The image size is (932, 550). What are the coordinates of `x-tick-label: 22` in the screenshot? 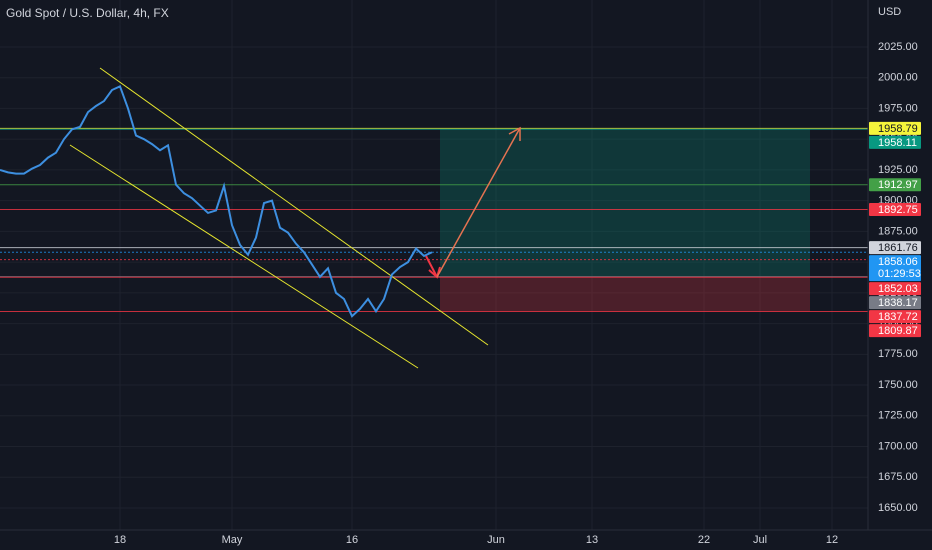 It's located at (704, 540).